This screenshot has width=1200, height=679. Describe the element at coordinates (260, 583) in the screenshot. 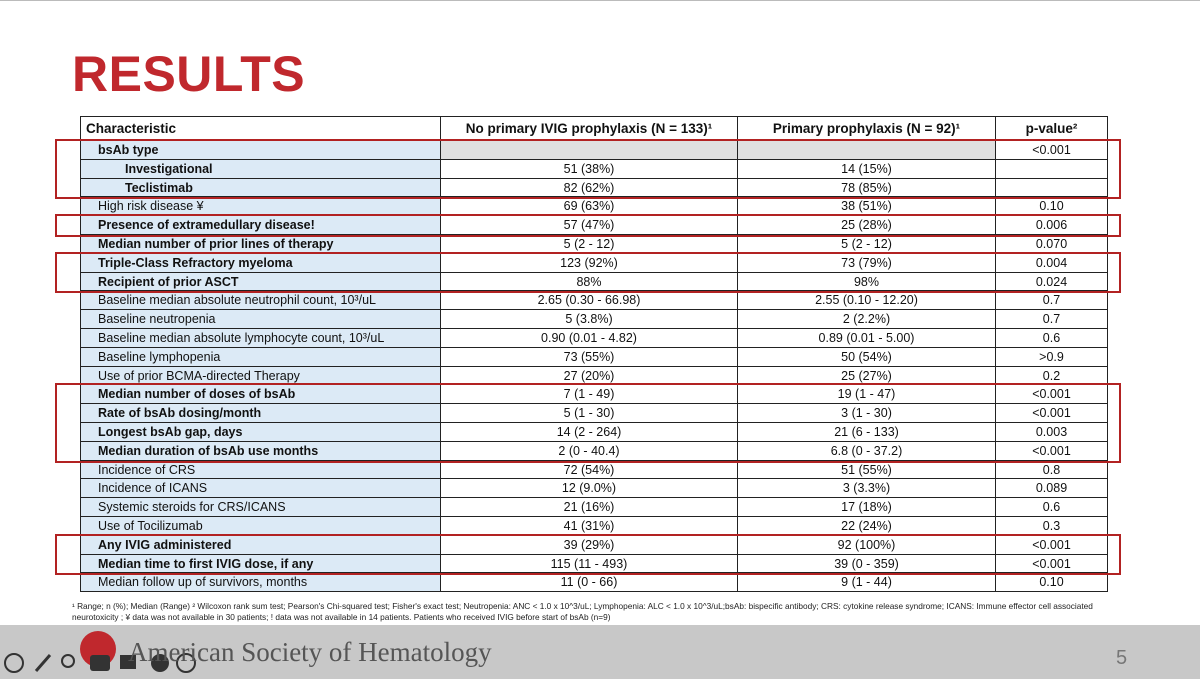

I see `table-cell: Median follow up of survivors, months` at that location.